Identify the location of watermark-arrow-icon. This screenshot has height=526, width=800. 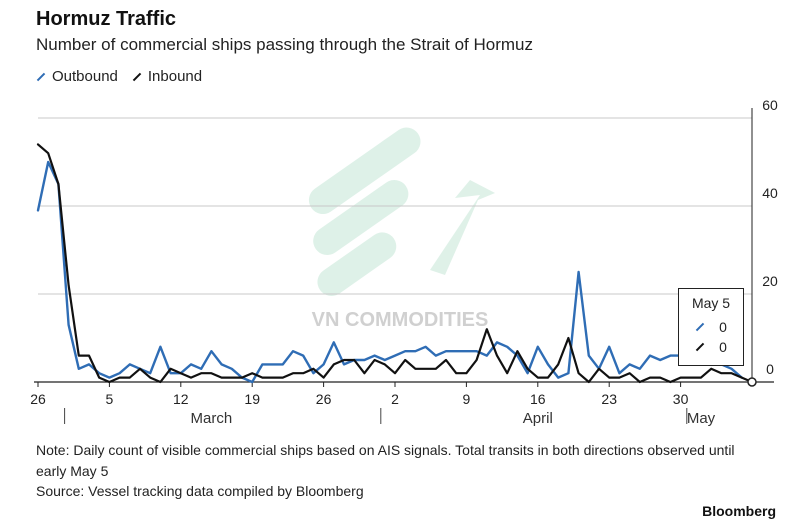
(462, 227).